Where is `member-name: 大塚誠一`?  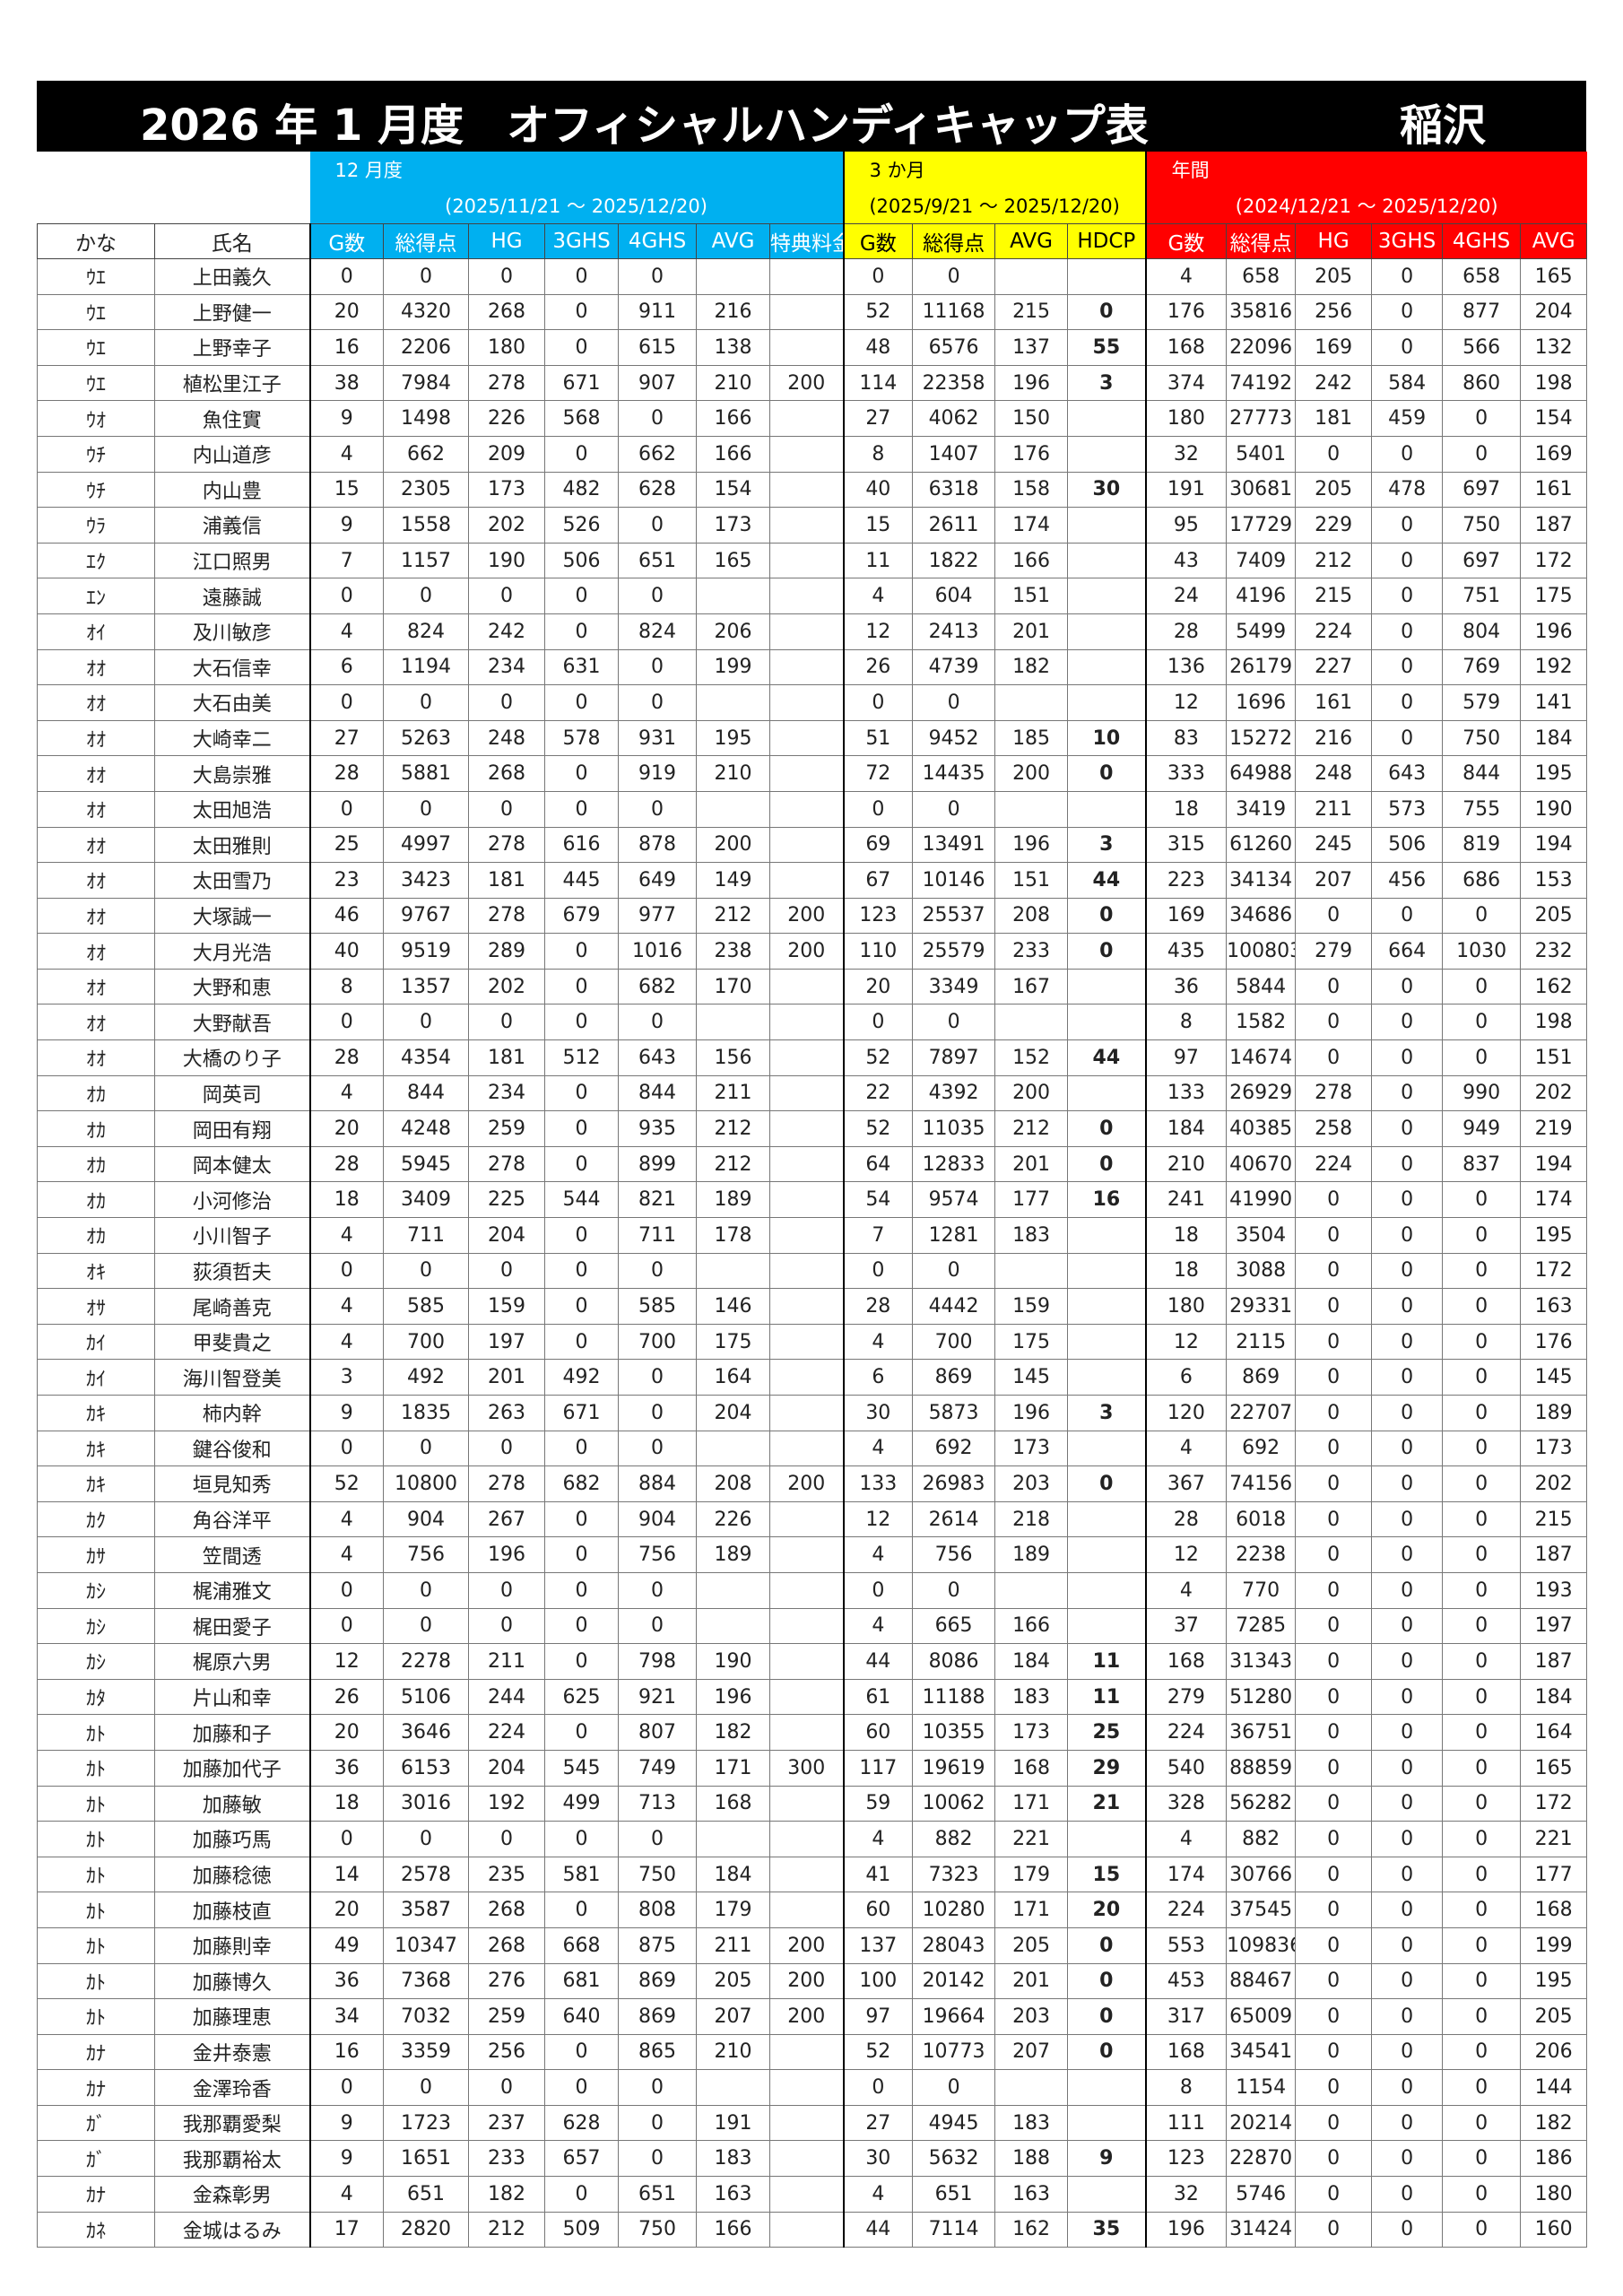
member-name: 大塚誠一 is located at coordinates (232, 916).